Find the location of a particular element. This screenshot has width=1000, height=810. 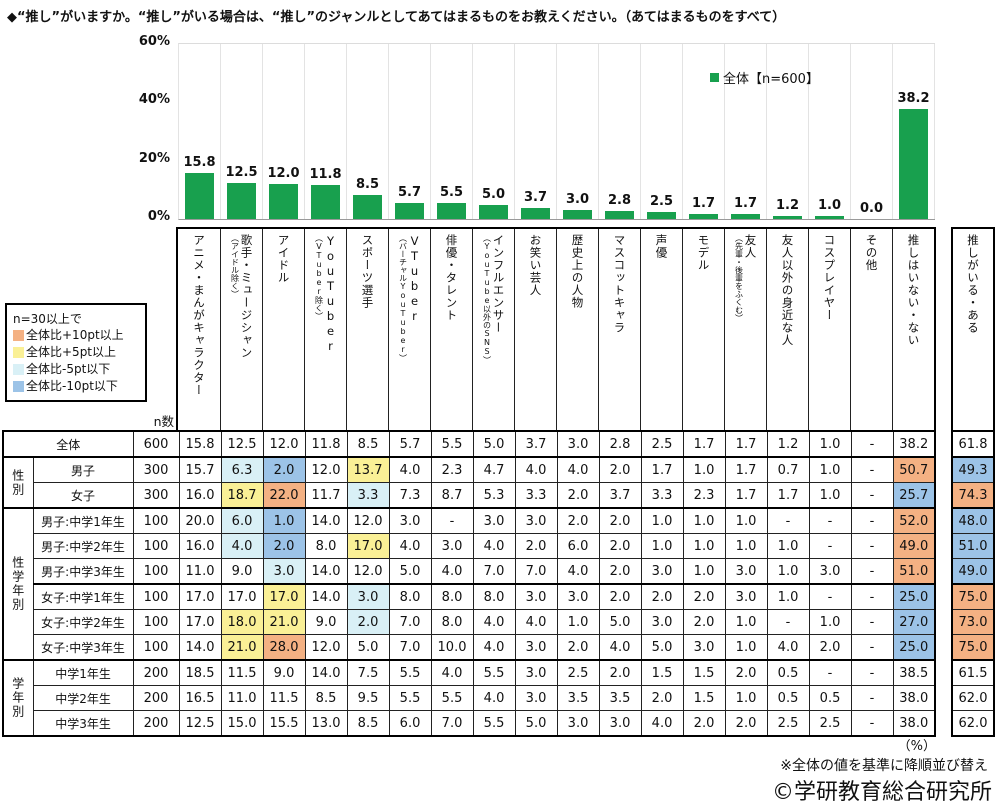

category-header-text: 歌手・ミュージシャン （アイドル除く） is located at coordinates (242, 330).